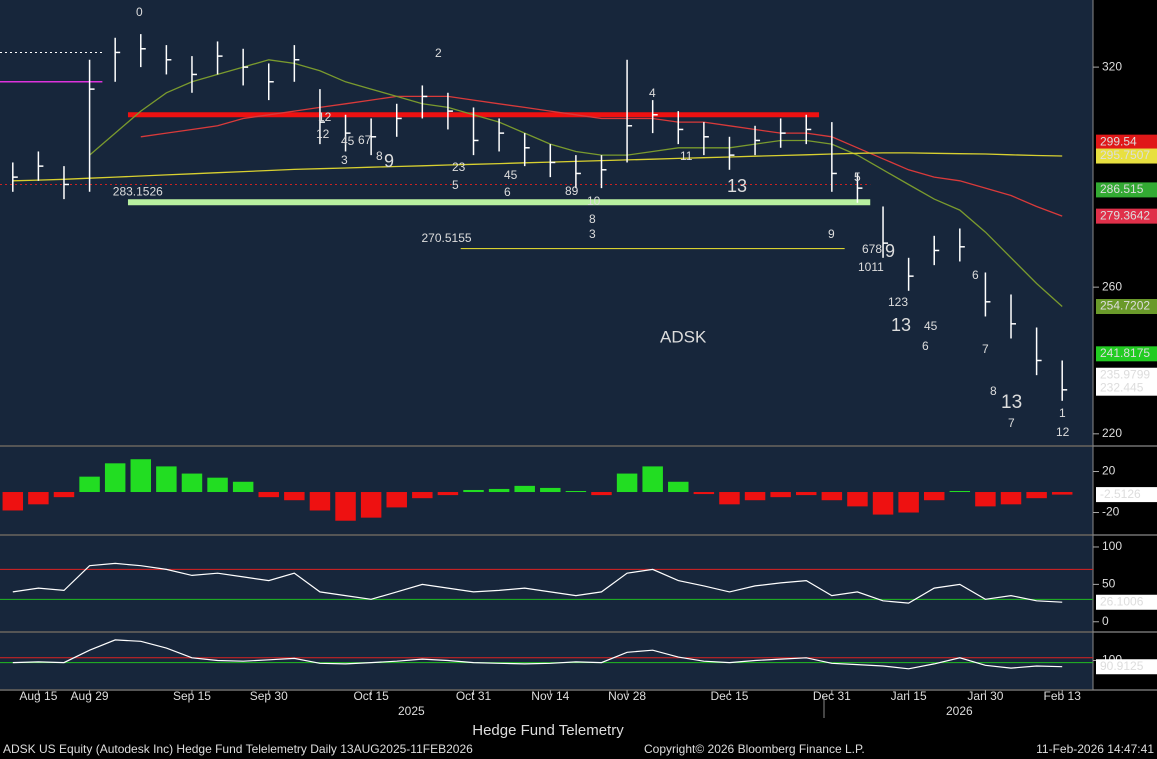 Image resolution: width=1157 pixels, height=759 pixels. I want to click on price-tag-label: 235.9799, so click(1125, 374).